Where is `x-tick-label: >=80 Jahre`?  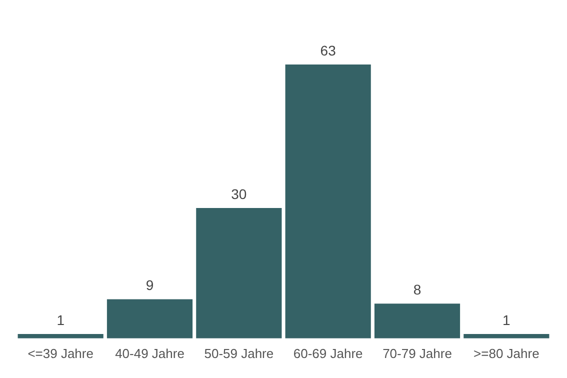
x-tick-label: >=80 Jahre is located at coordinates (507, 353).